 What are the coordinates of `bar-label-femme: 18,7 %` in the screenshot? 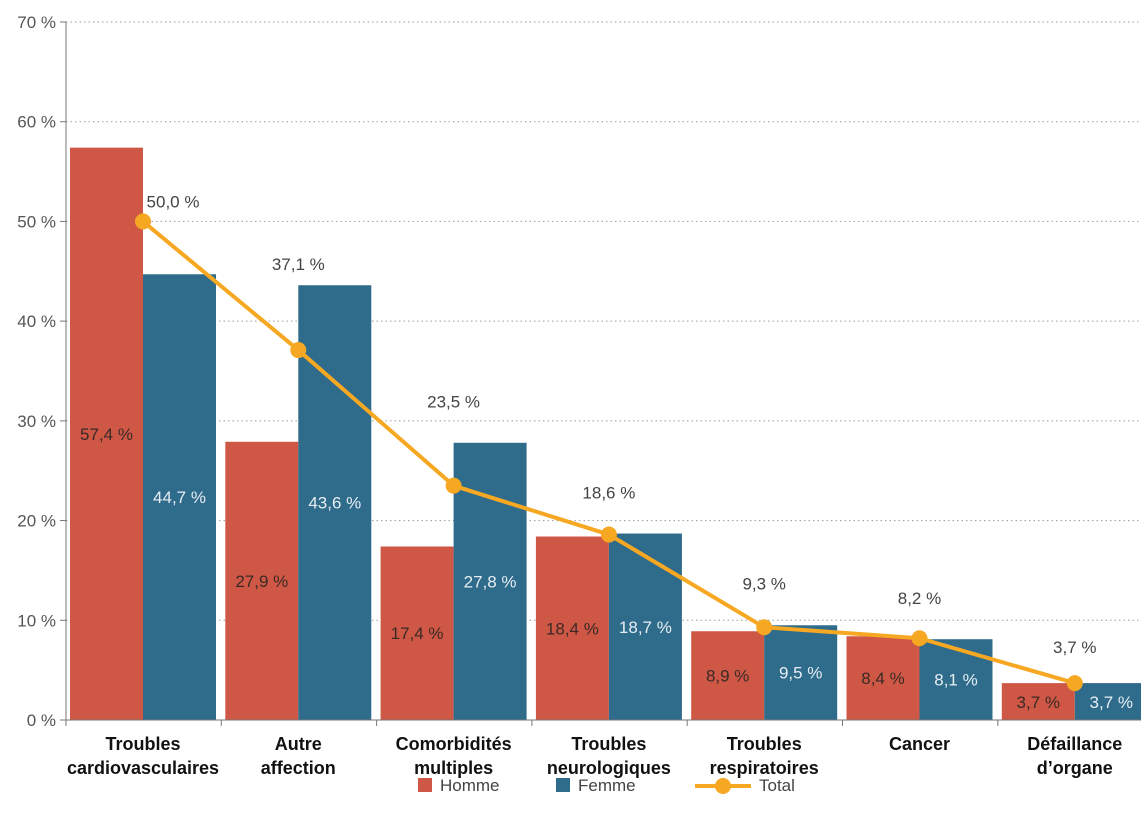 It's located at (645, 627).